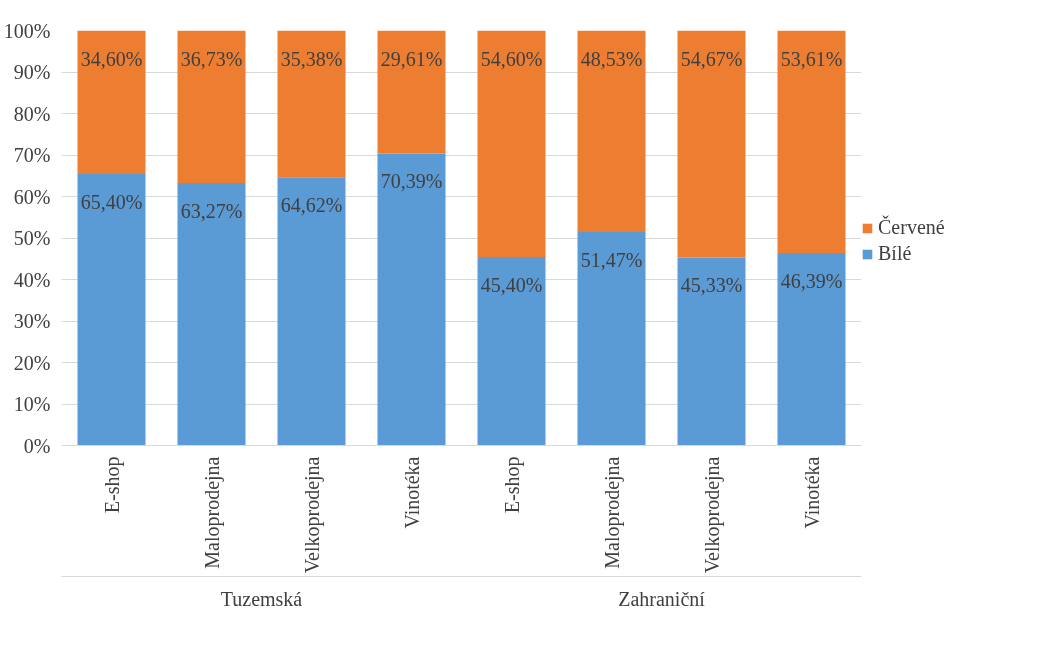 This screenshot has height=664, width=1053. What do you see at coordinates (611, 58) in the screenshot?
I see `data-label: 48,53%` at bounding box center [611, 58].